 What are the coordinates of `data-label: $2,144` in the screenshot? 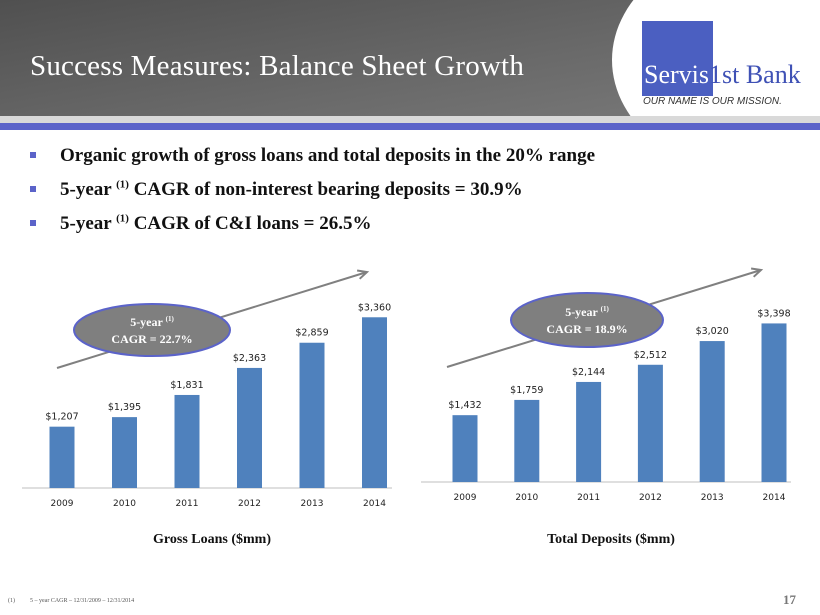 It's located at (588, 372).